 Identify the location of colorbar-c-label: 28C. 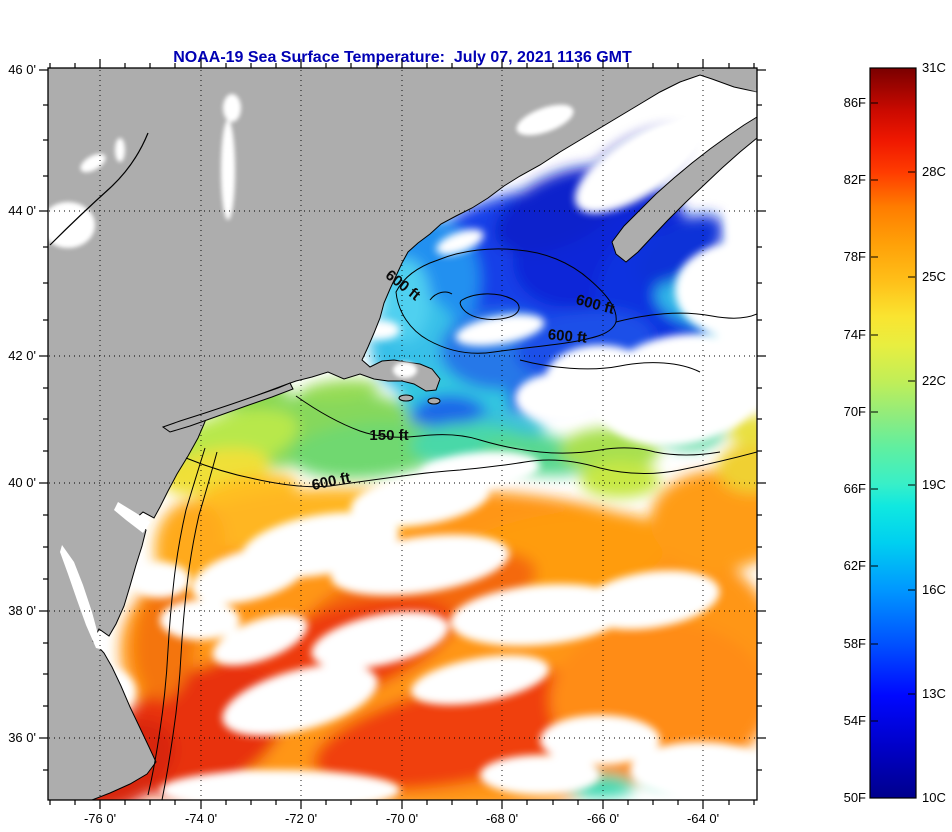
(934, 171).